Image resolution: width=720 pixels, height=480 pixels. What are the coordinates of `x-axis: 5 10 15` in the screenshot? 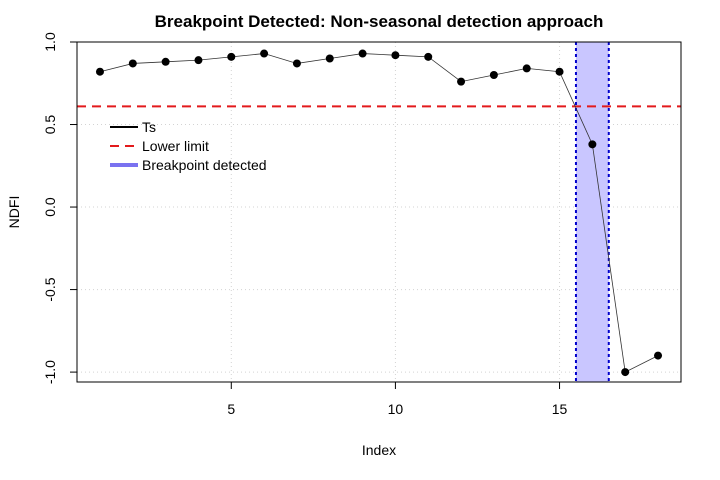 It's located at (397, 399).